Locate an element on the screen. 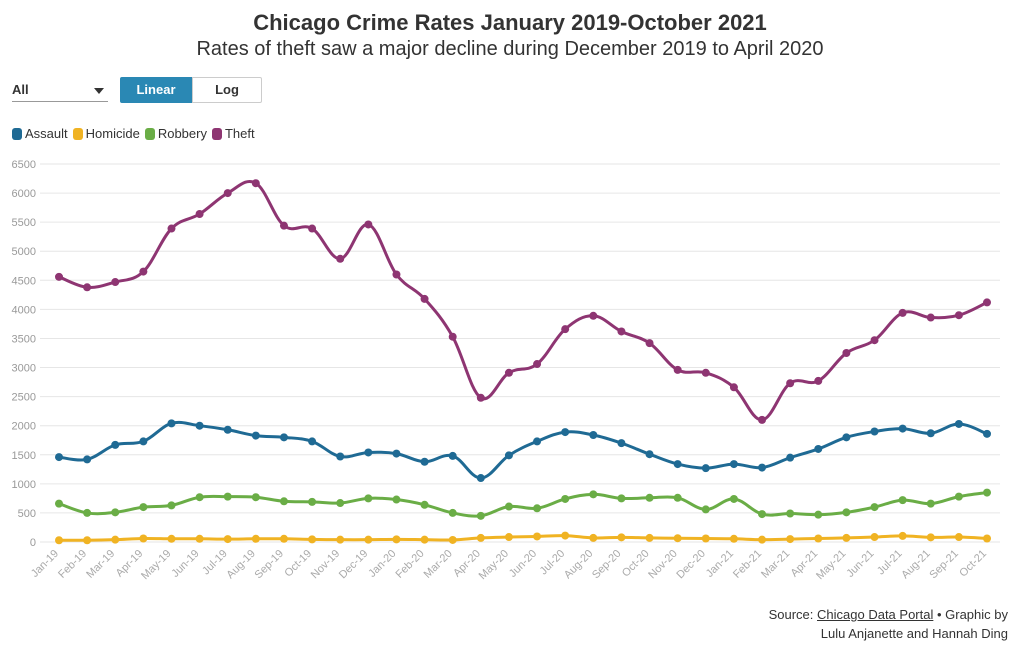  log-button: Log is located at coordinates (227, 90).